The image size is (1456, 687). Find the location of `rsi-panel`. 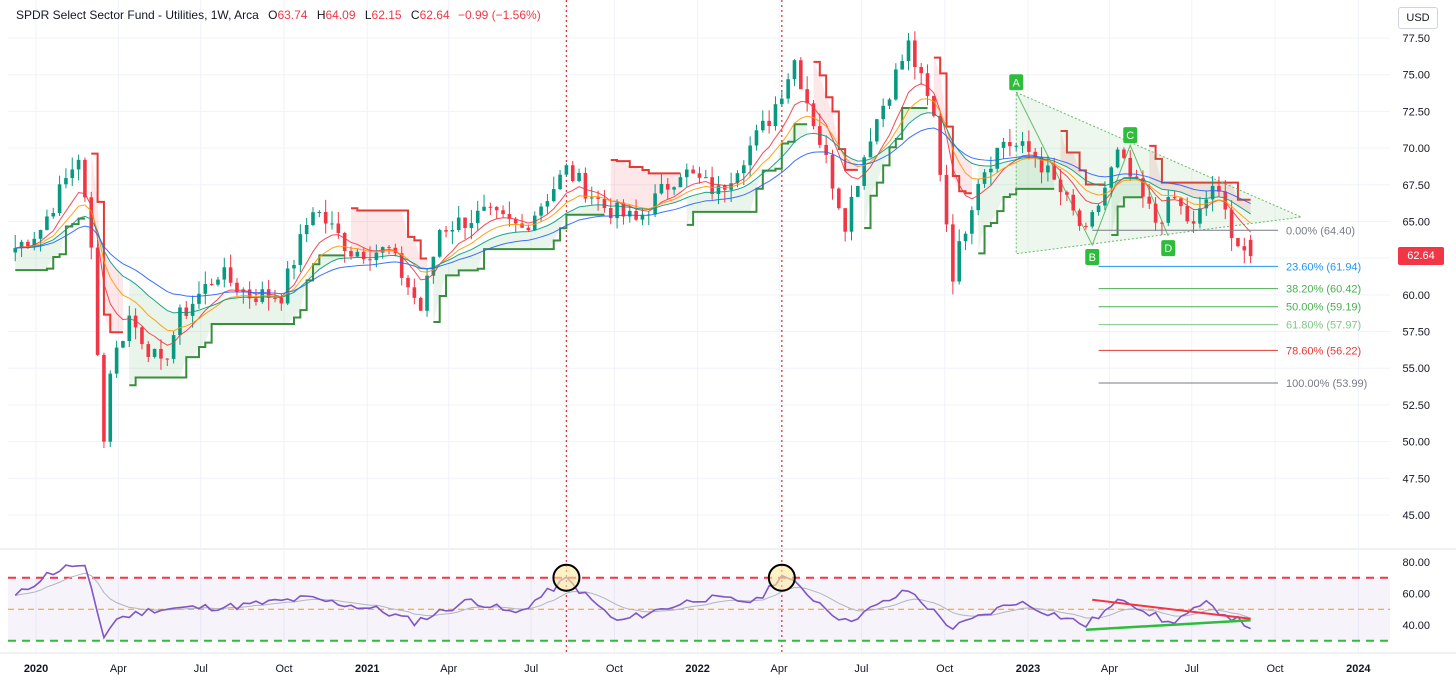

rsi-panel is located at coordinates (699, 602).